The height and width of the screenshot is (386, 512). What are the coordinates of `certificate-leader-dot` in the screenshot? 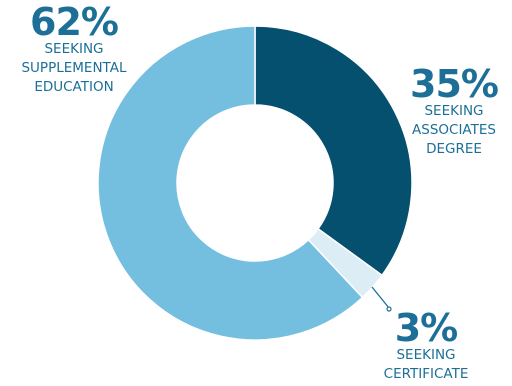 It's located at (389, 309).